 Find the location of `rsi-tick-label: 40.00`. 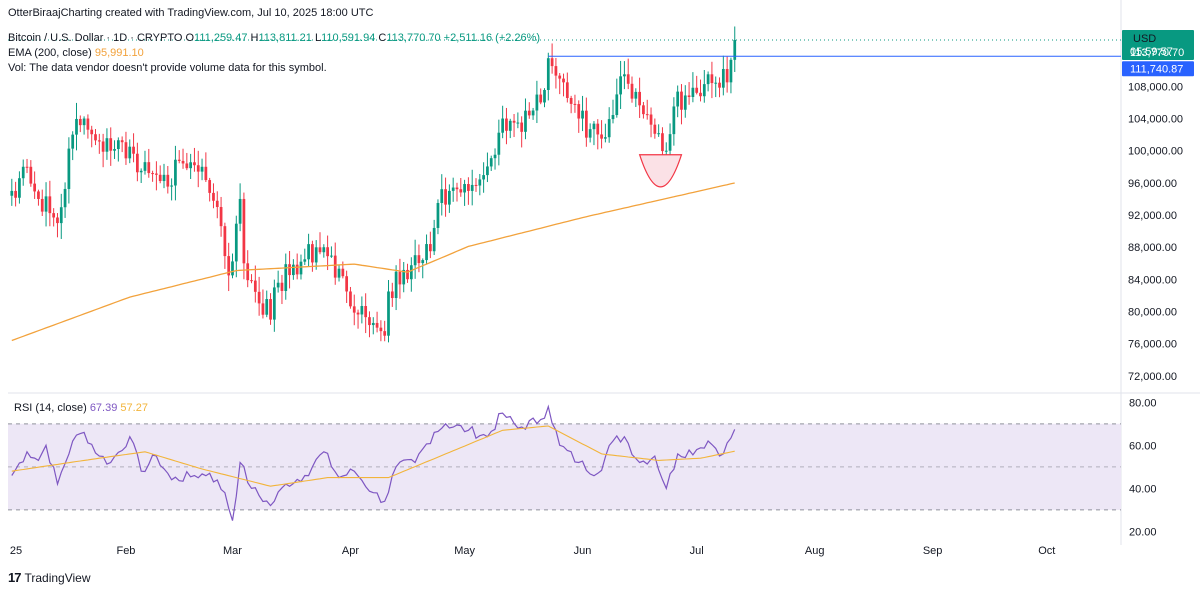

rsi-tick-label: 40.00 is located at coordinates (1143, 489).